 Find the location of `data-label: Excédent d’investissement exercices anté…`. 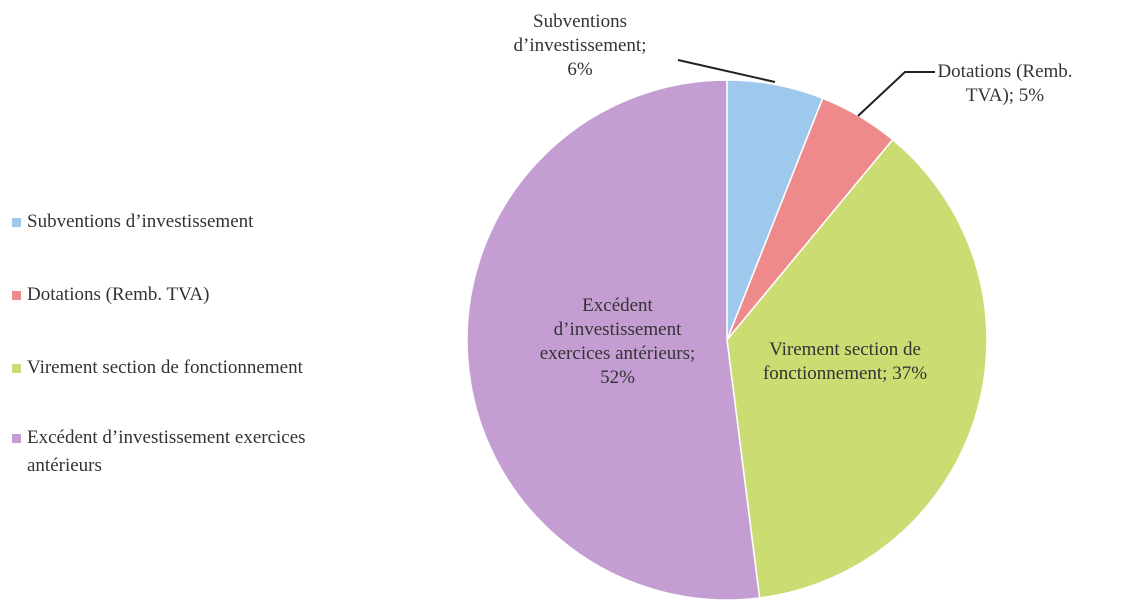

data-label: Excédent d’investissement exercices anté… is located at coordinates (617, 341).